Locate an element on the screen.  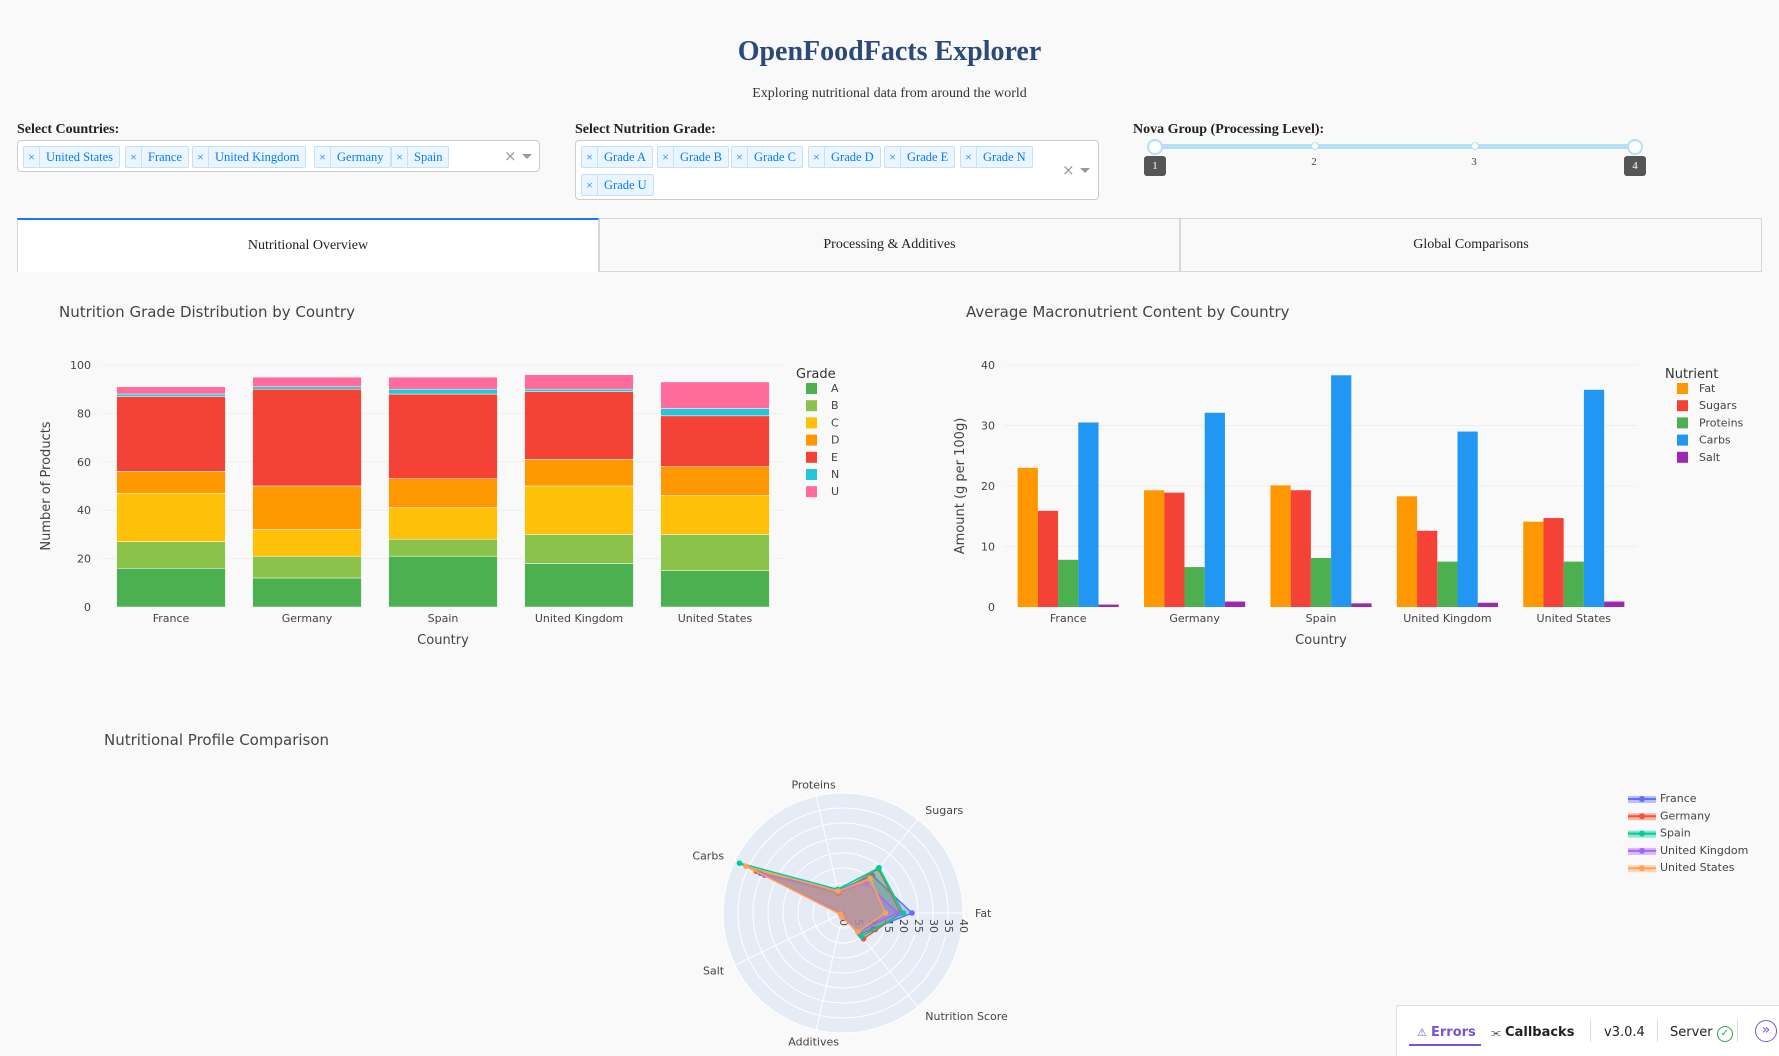
x-tick-label: United States is located at coordinates (1574, 618).